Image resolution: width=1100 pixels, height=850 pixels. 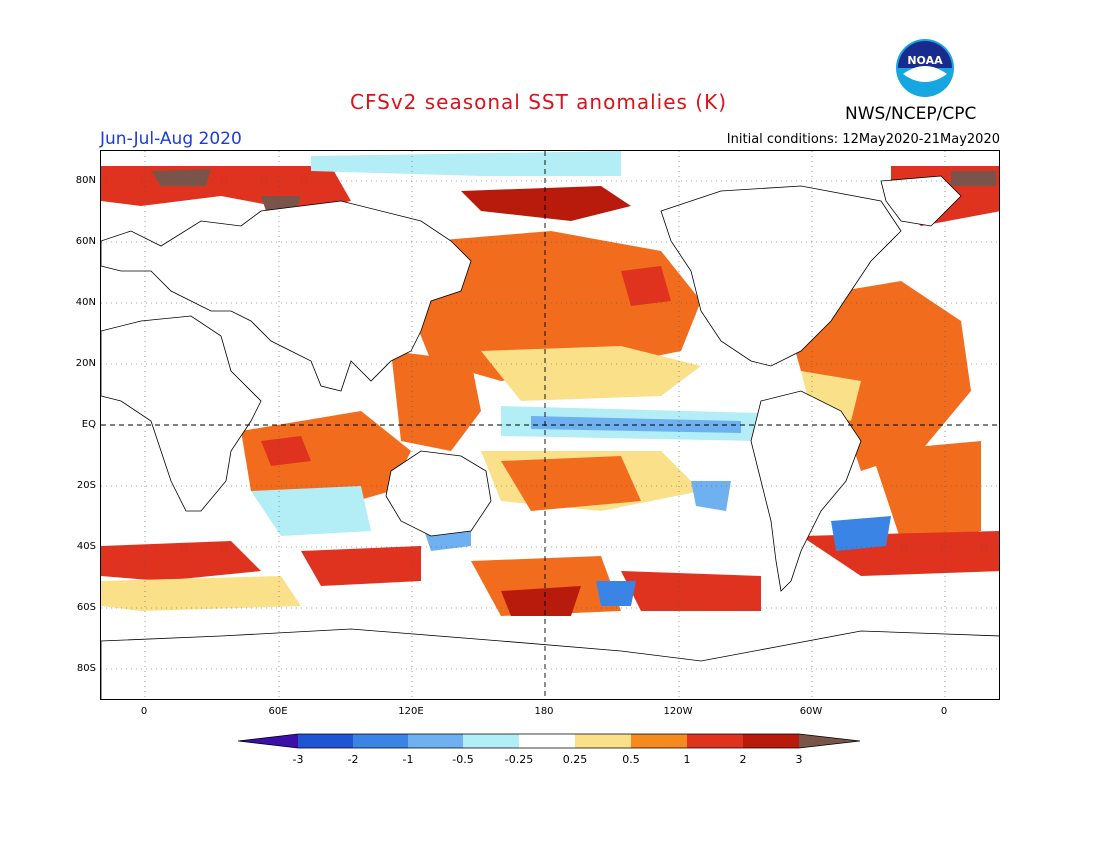 What do you see at coordinates (616, 593) in the screenshot?
I see `southern-ocean-cool` at bounding box center [616, 593].